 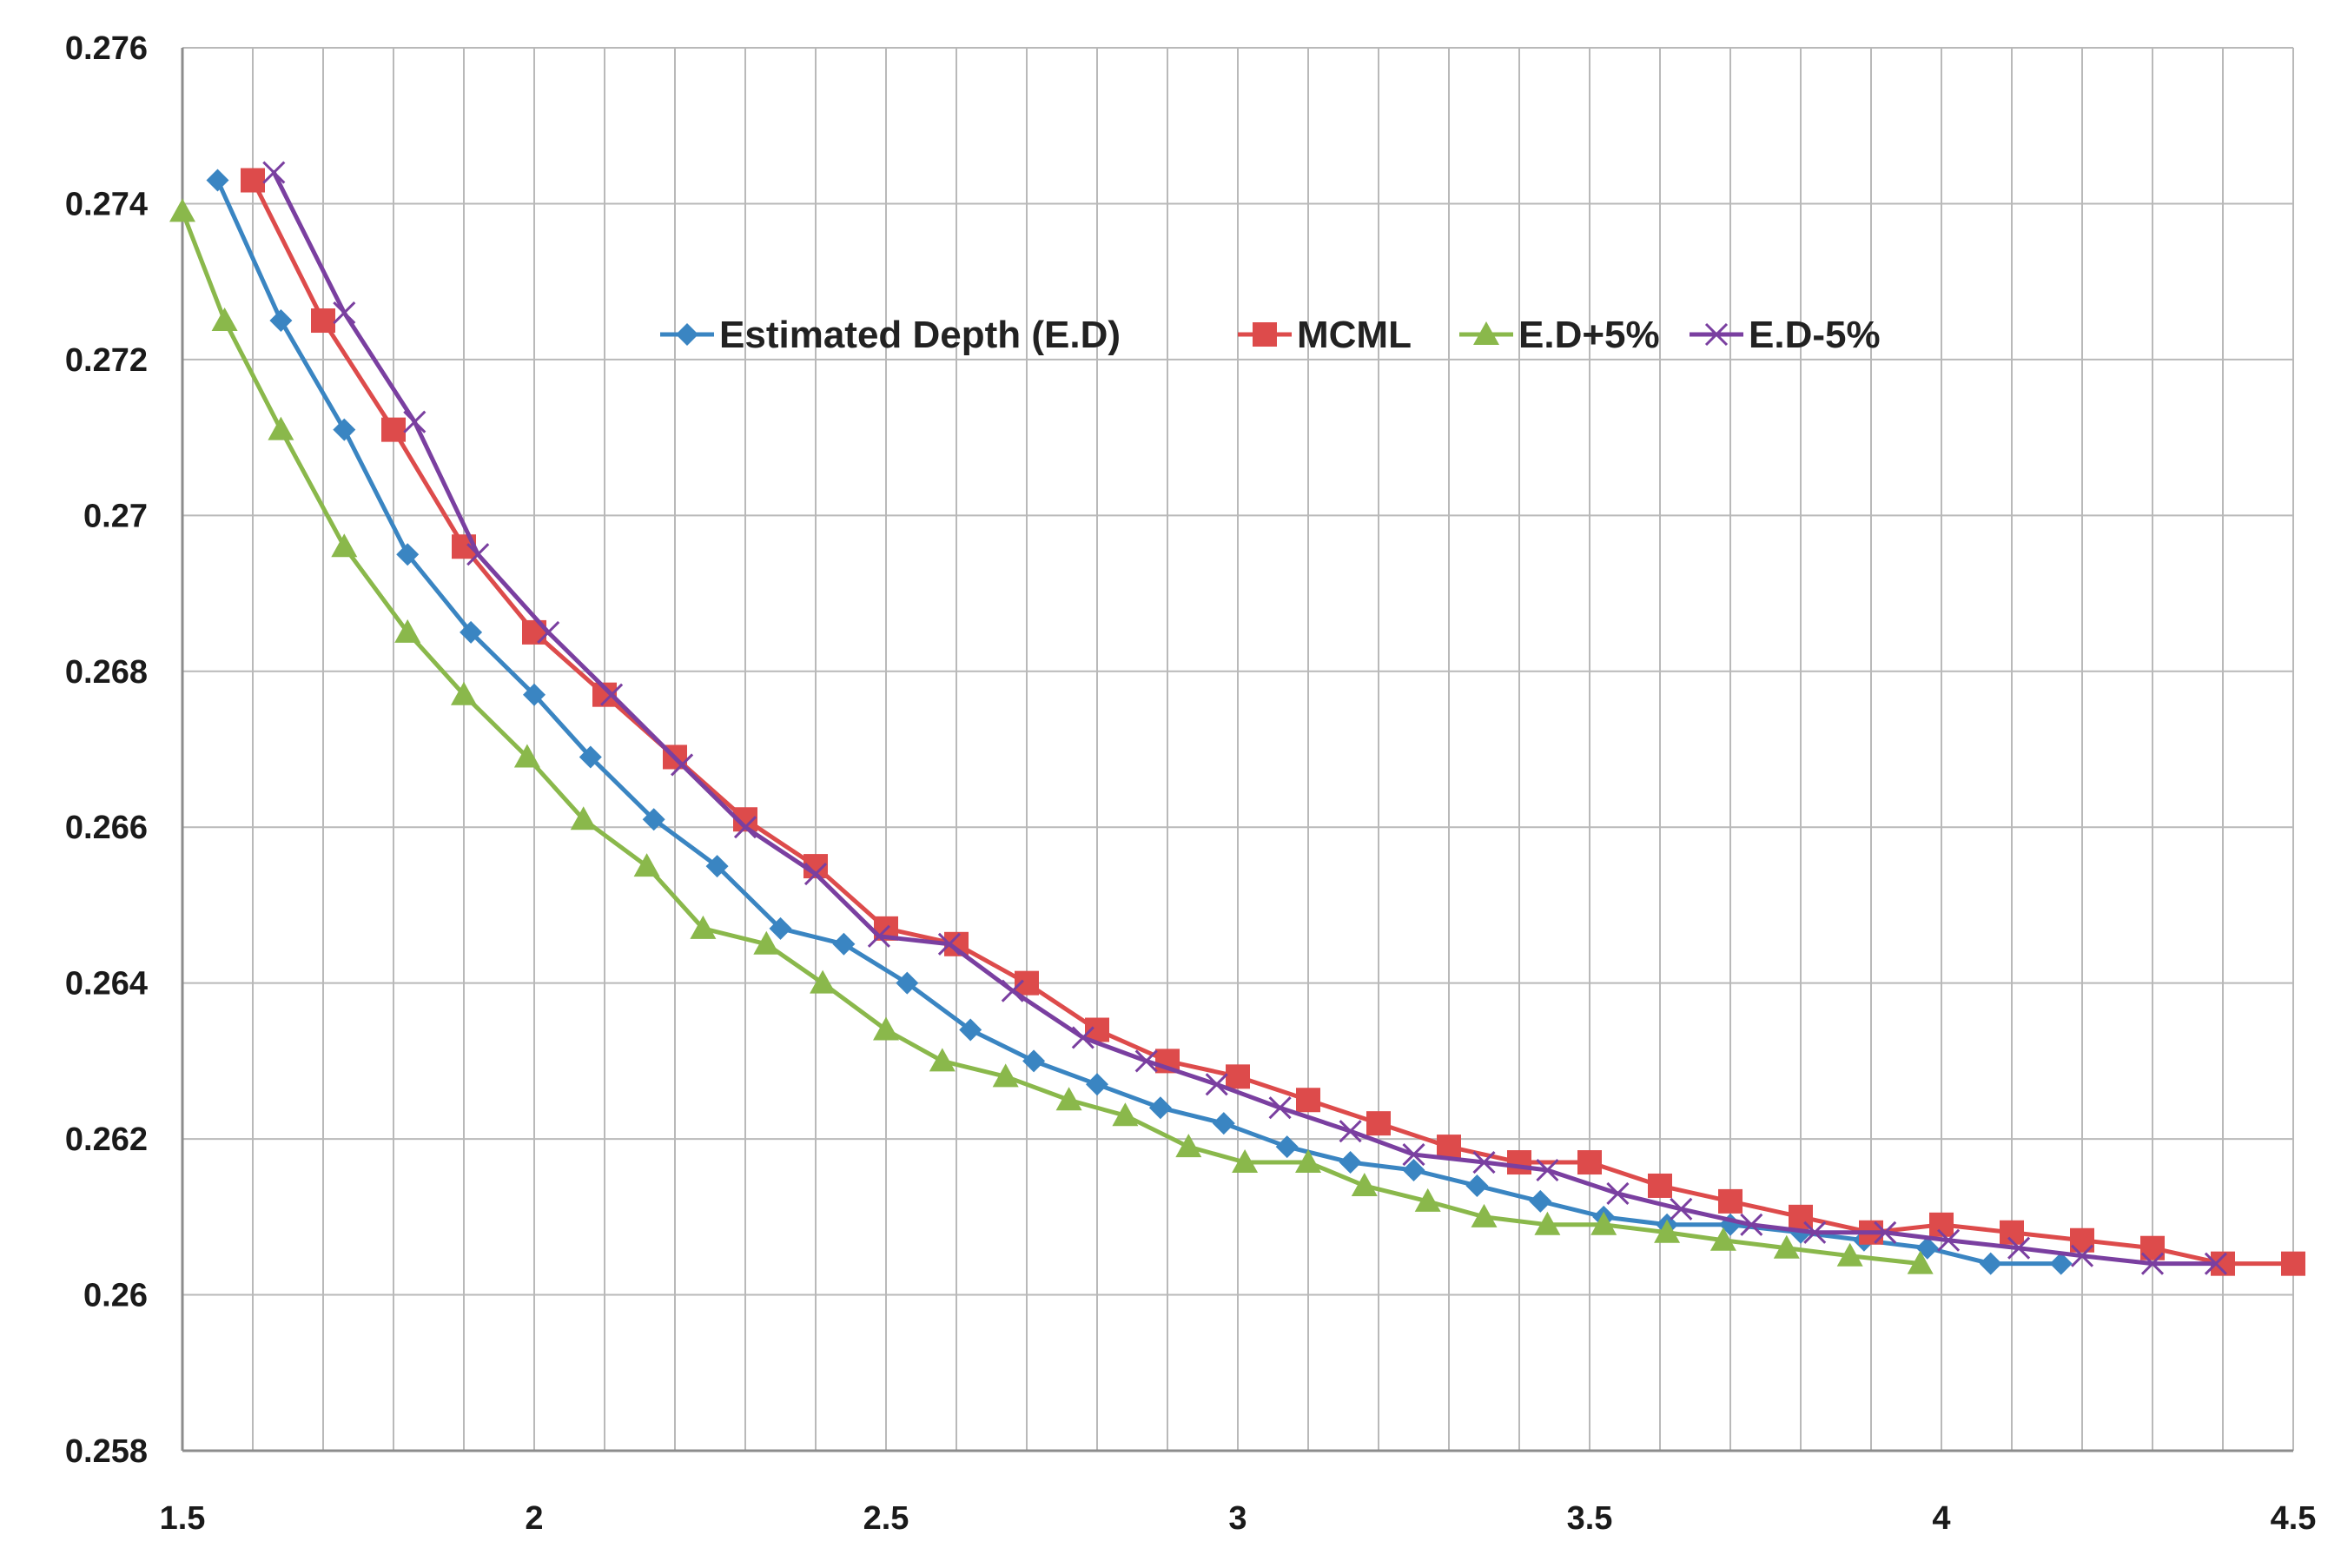 What do you see at coordinates (1354, 335) in the screenshot?
I see `legend-label: MCML` at bounding box center [1354, 335].